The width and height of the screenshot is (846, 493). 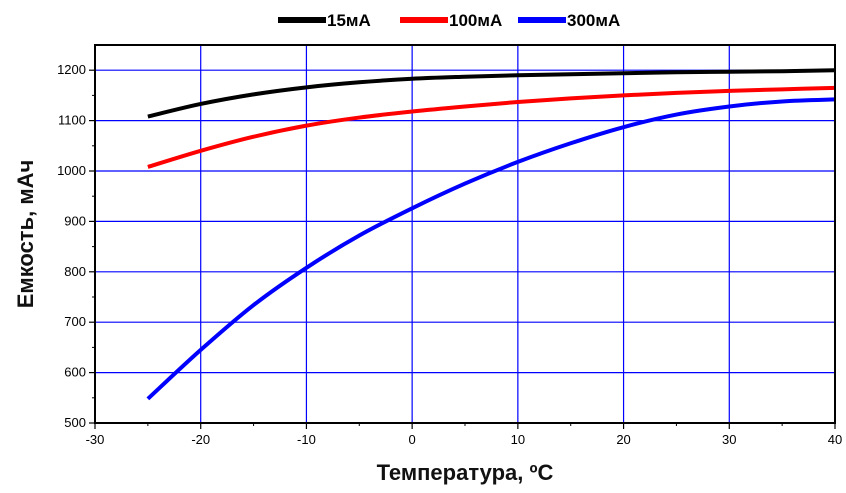 What do you see at coordinates (75, 271) in the screenshot?
I see `y-tick-label: 800` at bounding box center [75, 271].